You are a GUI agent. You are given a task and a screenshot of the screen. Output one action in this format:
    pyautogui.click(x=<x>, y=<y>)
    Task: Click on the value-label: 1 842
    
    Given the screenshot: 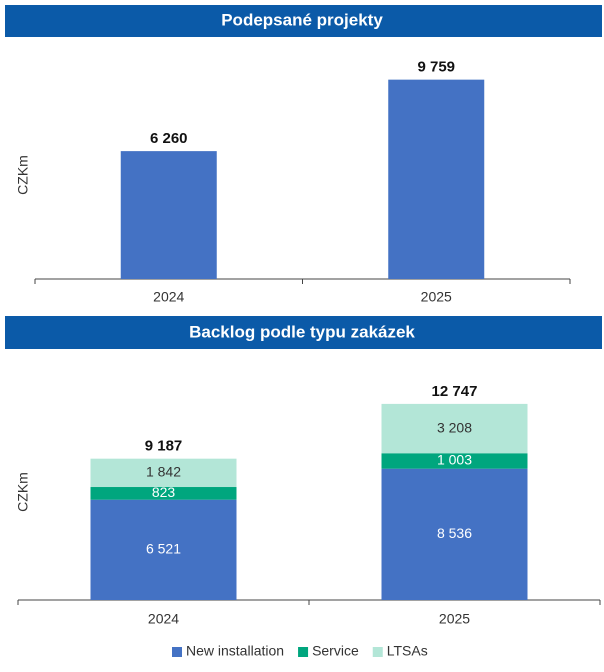 What is the action you would take?
    pyautogui.click(x=163, y=472)
    